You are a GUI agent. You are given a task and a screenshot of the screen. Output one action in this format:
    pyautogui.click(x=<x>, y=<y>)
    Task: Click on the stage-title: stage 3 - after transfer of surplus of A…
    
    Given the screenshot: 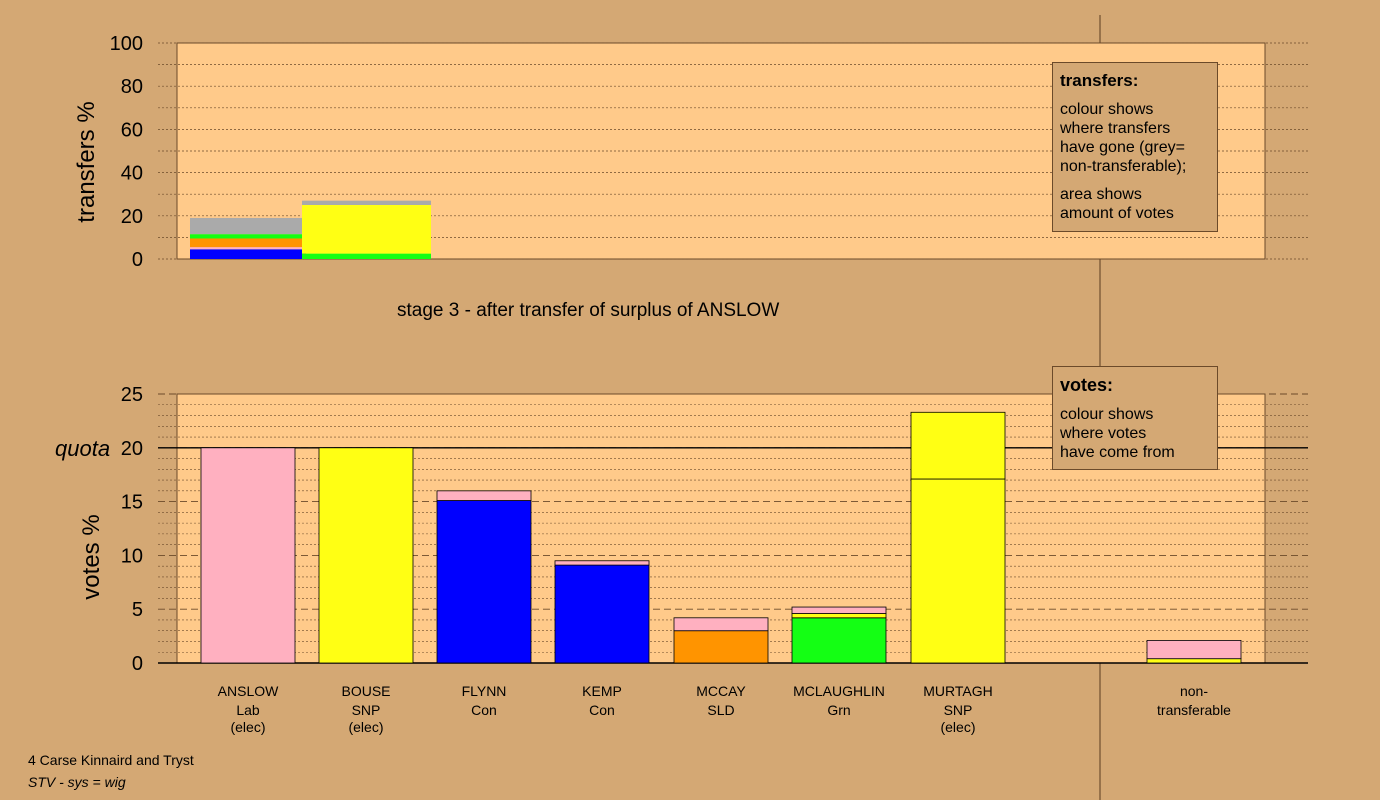 What is the action you would take?
    pyautogui.click(x=588, y=310)
    